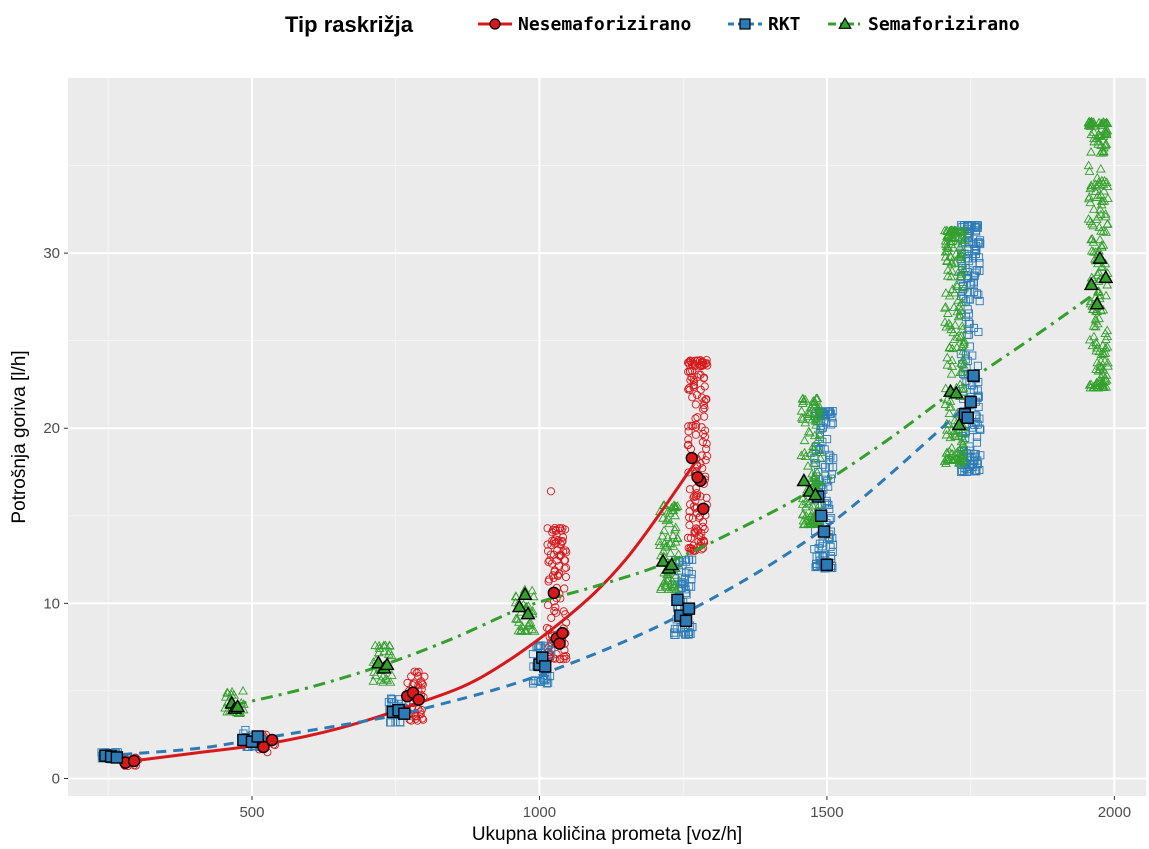 The width and height of the screenshot is (1149, 849). Describe the element at coordinates (539, 812) in the screenshot. I see `x-tick-label: 1000` at that location.